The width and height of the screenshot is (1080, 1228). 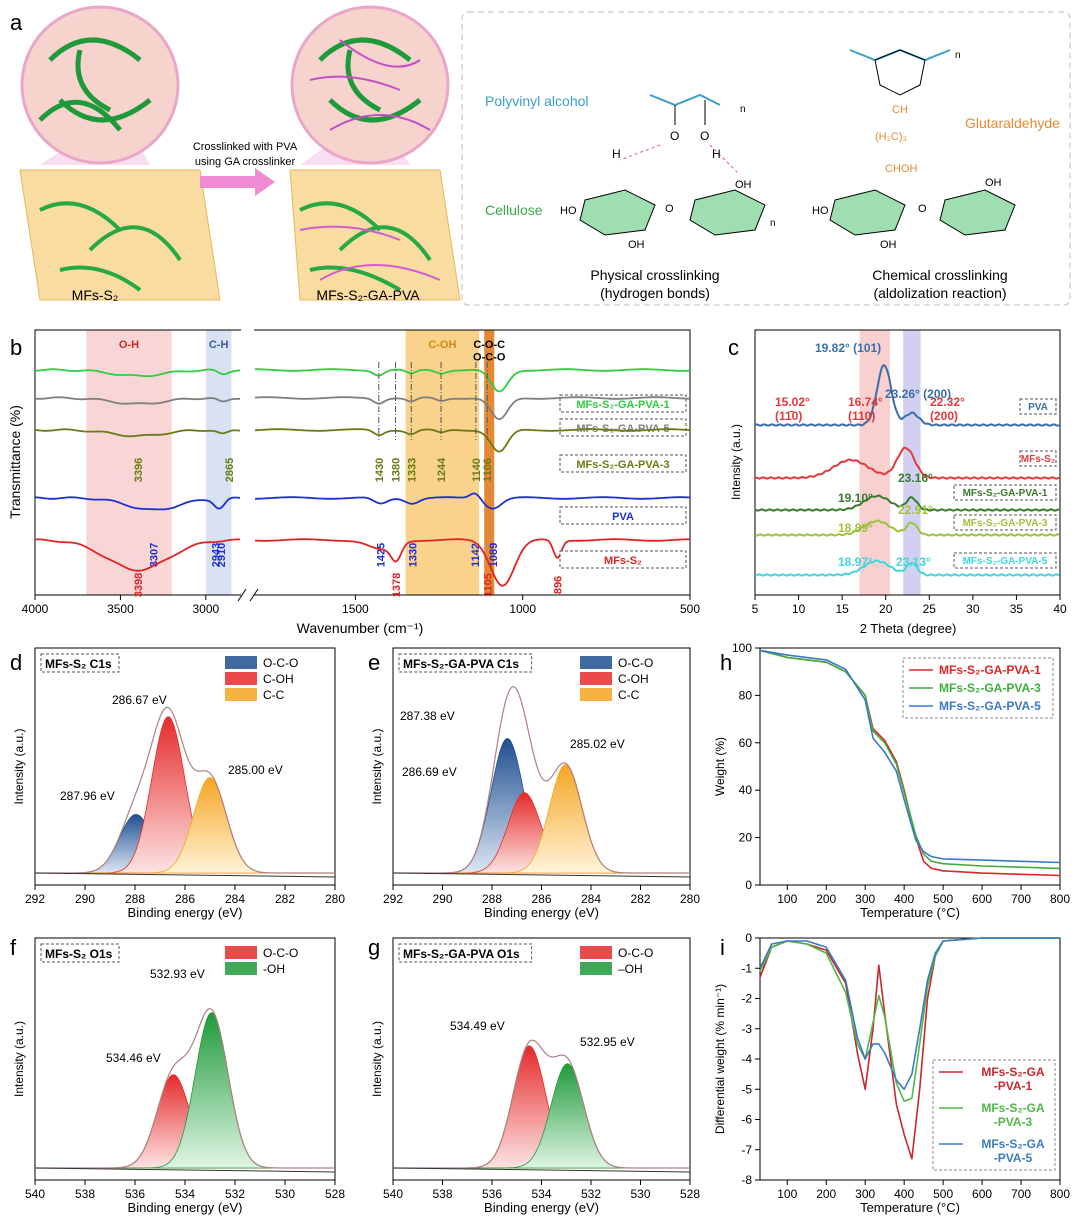 What do you see at coordinates (442, 345) in the screenshot?
I see `band-label-2: C-OH` at bounding box center [442, 345].